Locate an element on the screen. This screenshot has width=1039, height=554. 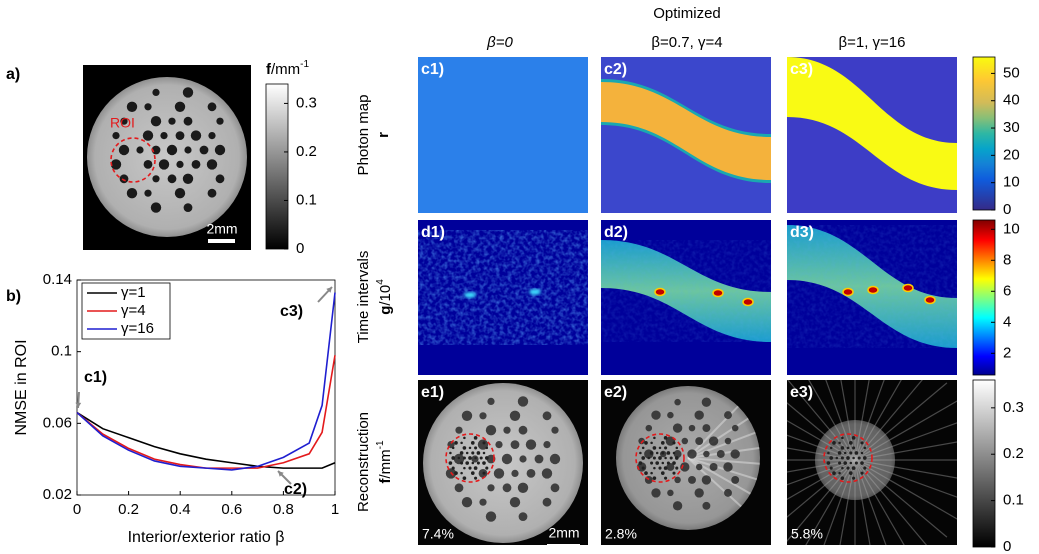
colorbar-tick-label: 40 is located at coordinates (1011, 100).